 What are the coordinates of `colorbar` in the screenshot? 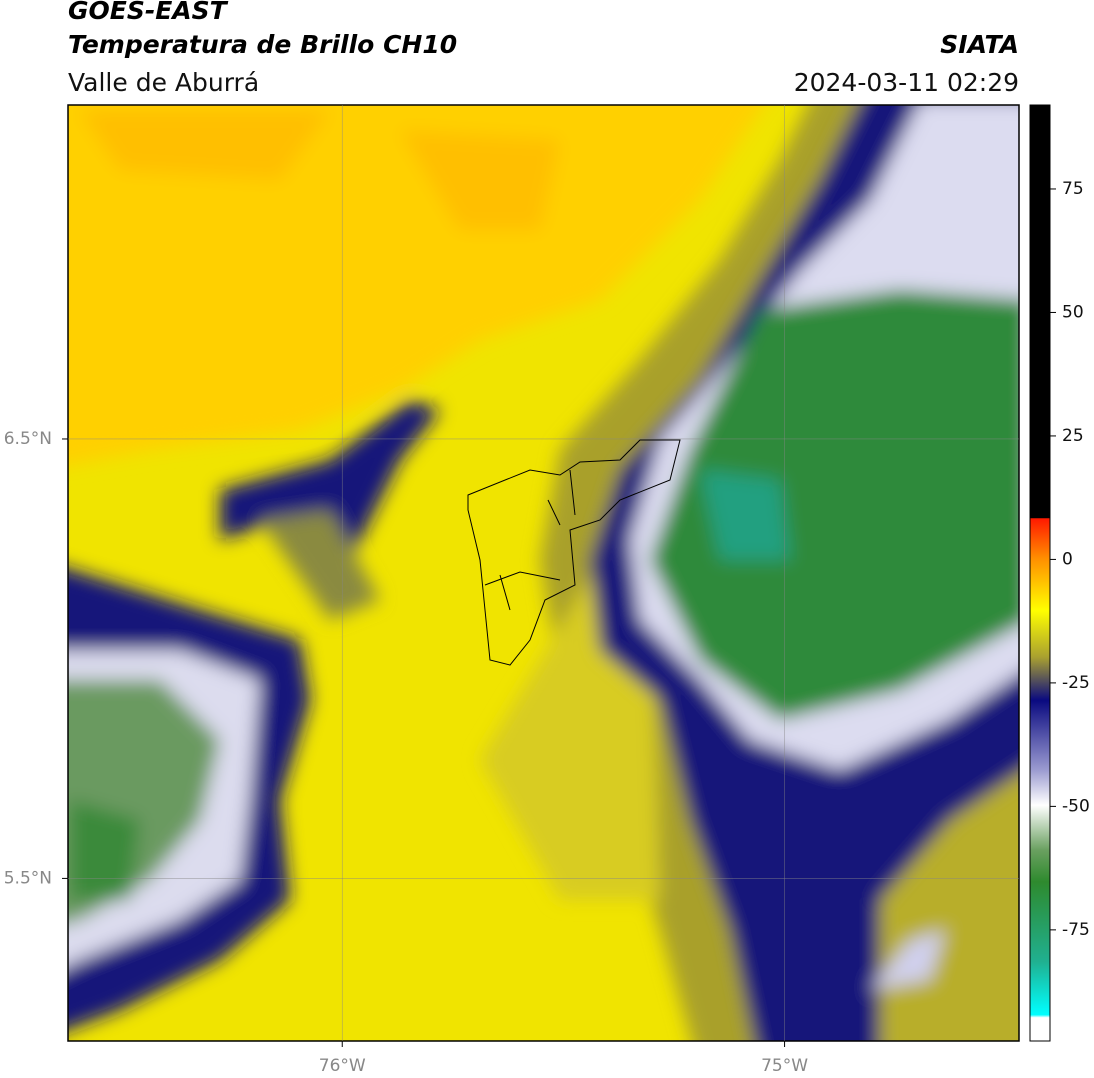 It's located at (1040, 573).